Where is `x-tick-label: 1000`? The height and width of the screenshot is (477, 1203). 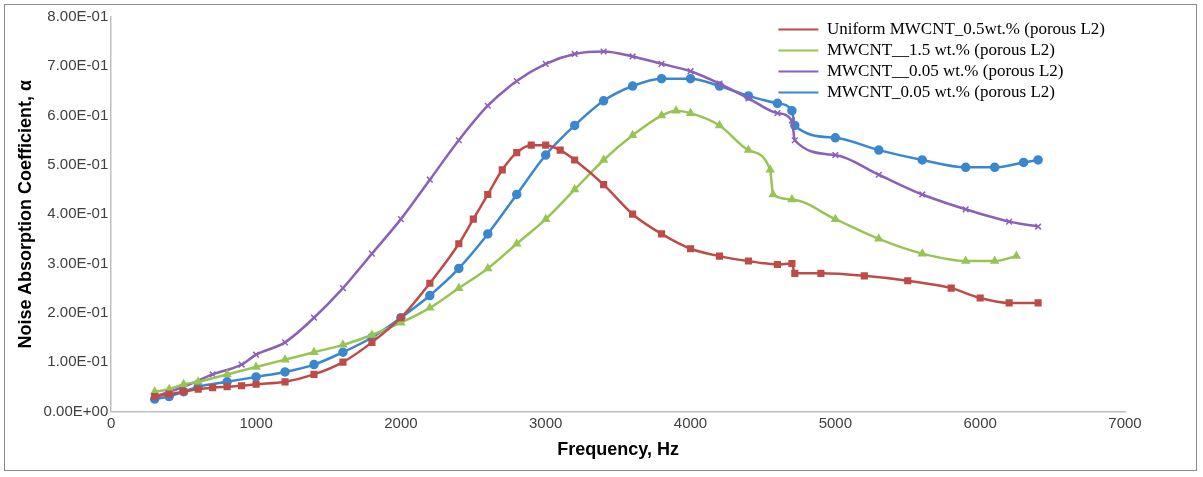 x-tick-label: 1000 is located at coordinates (256, 422).